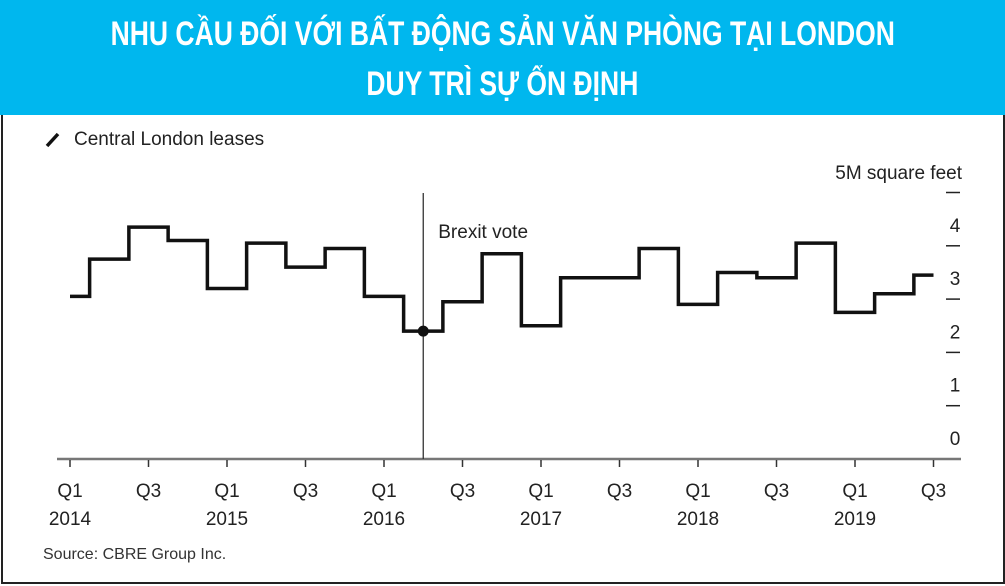  Describe the element at coordinates (955, 279) in the screenshot. I see `y-tick-label: 3` at that location.